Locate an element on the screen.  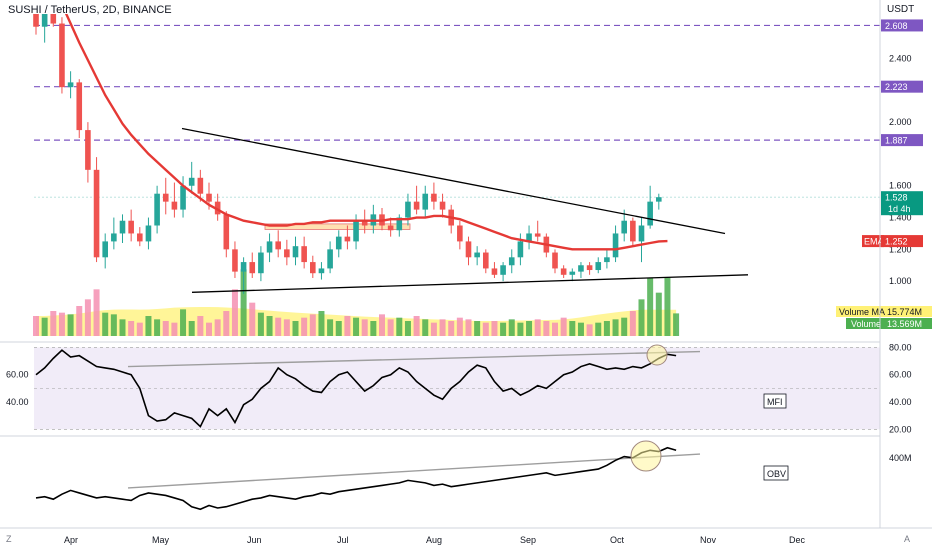
time-tick-label: Sep is located at coordinates (528, 540).